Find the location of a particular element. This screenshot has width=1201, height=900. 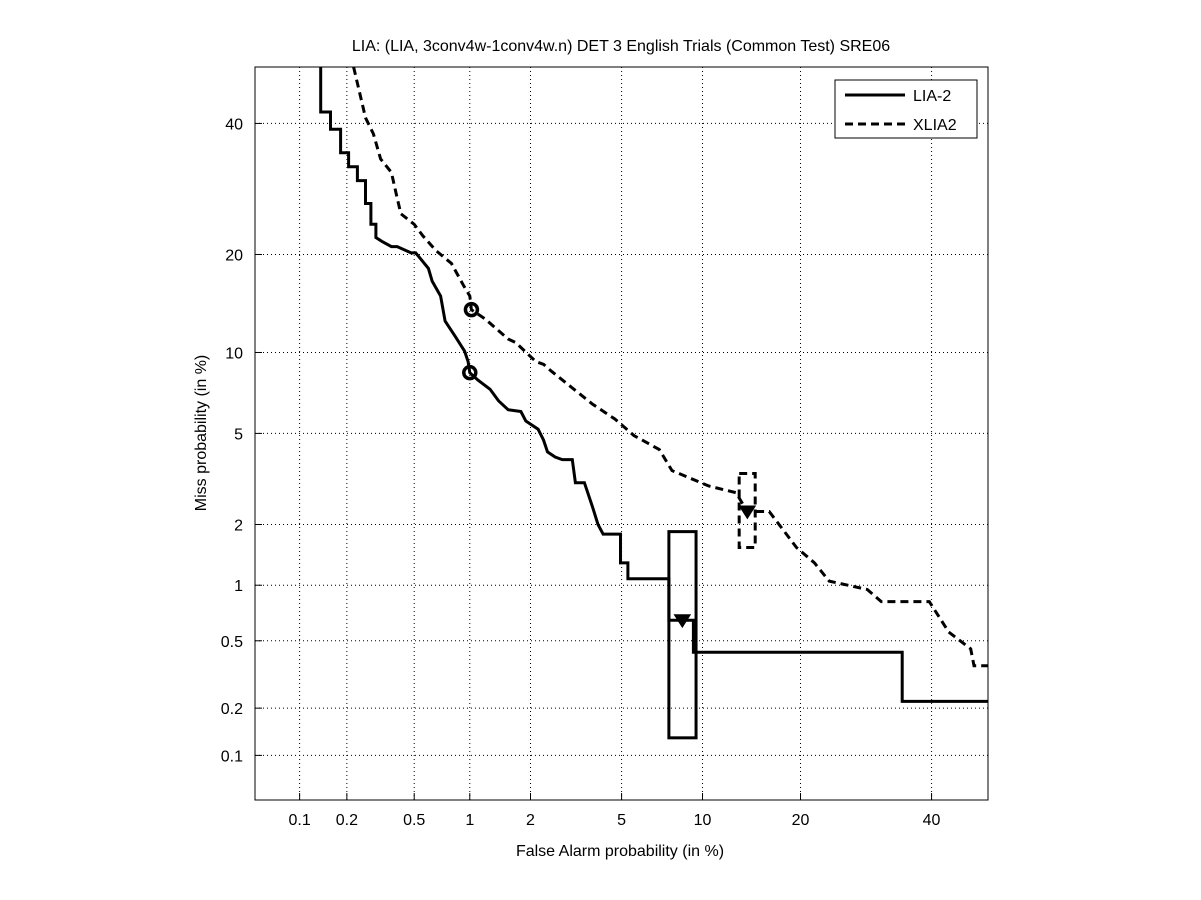

x-tick-label: 2 is located at coordinates (530, 820).